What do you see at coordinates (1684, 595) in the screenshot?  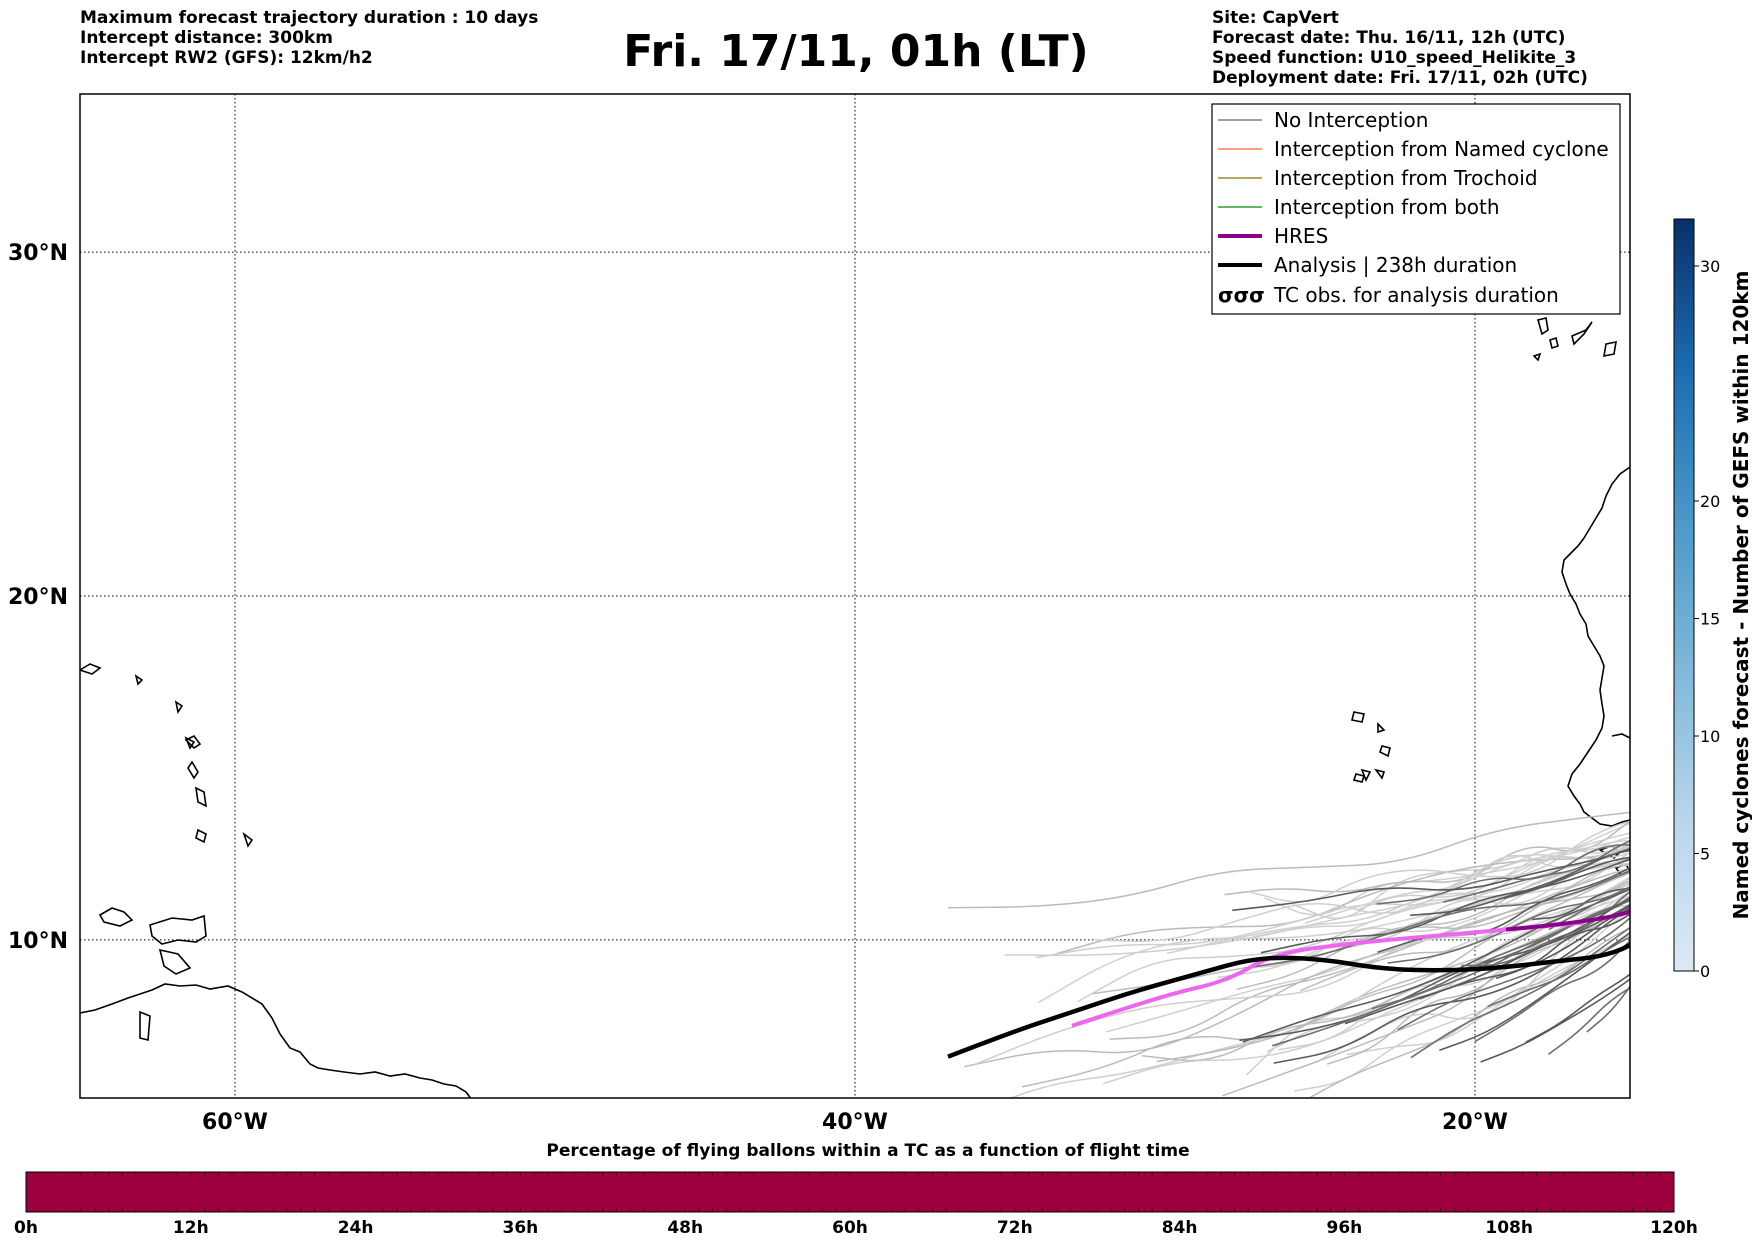 I see `cyclone-colorbar-gradient` at bounding box center [1684, 595].